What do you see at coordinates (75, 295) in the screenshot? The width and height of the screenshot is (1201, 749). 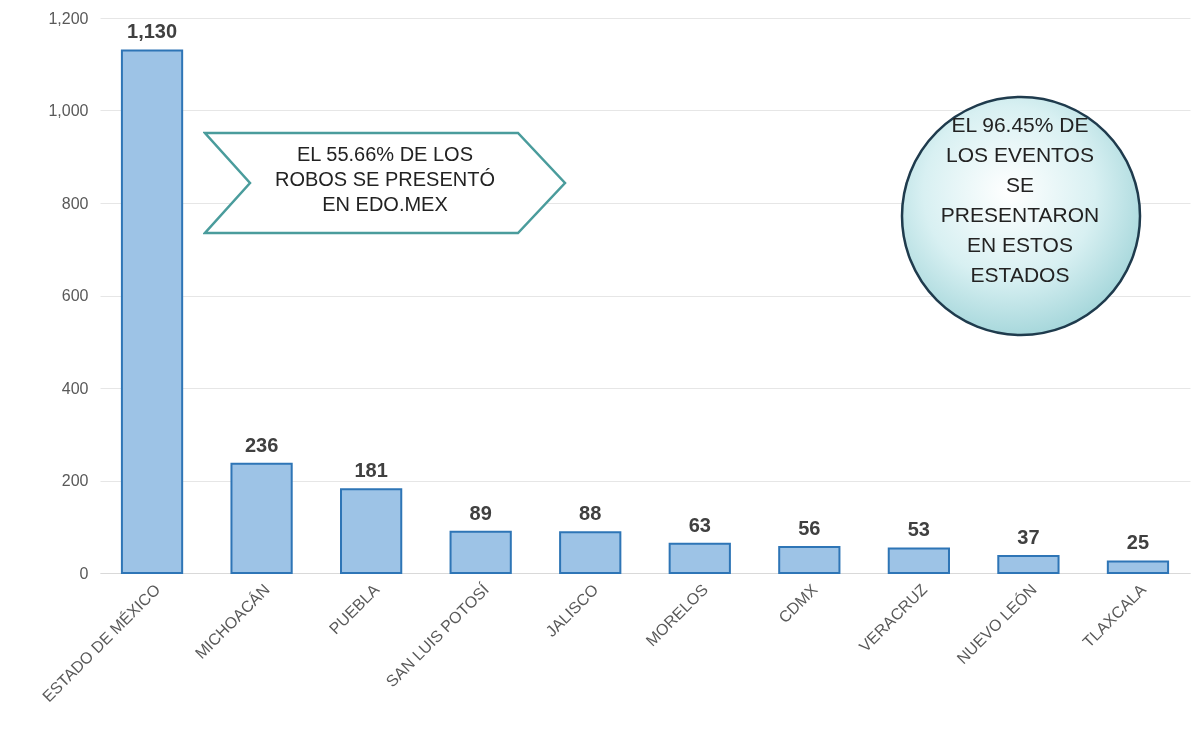 I see `y-tick-label: 600` at bounding box center [75, 295].